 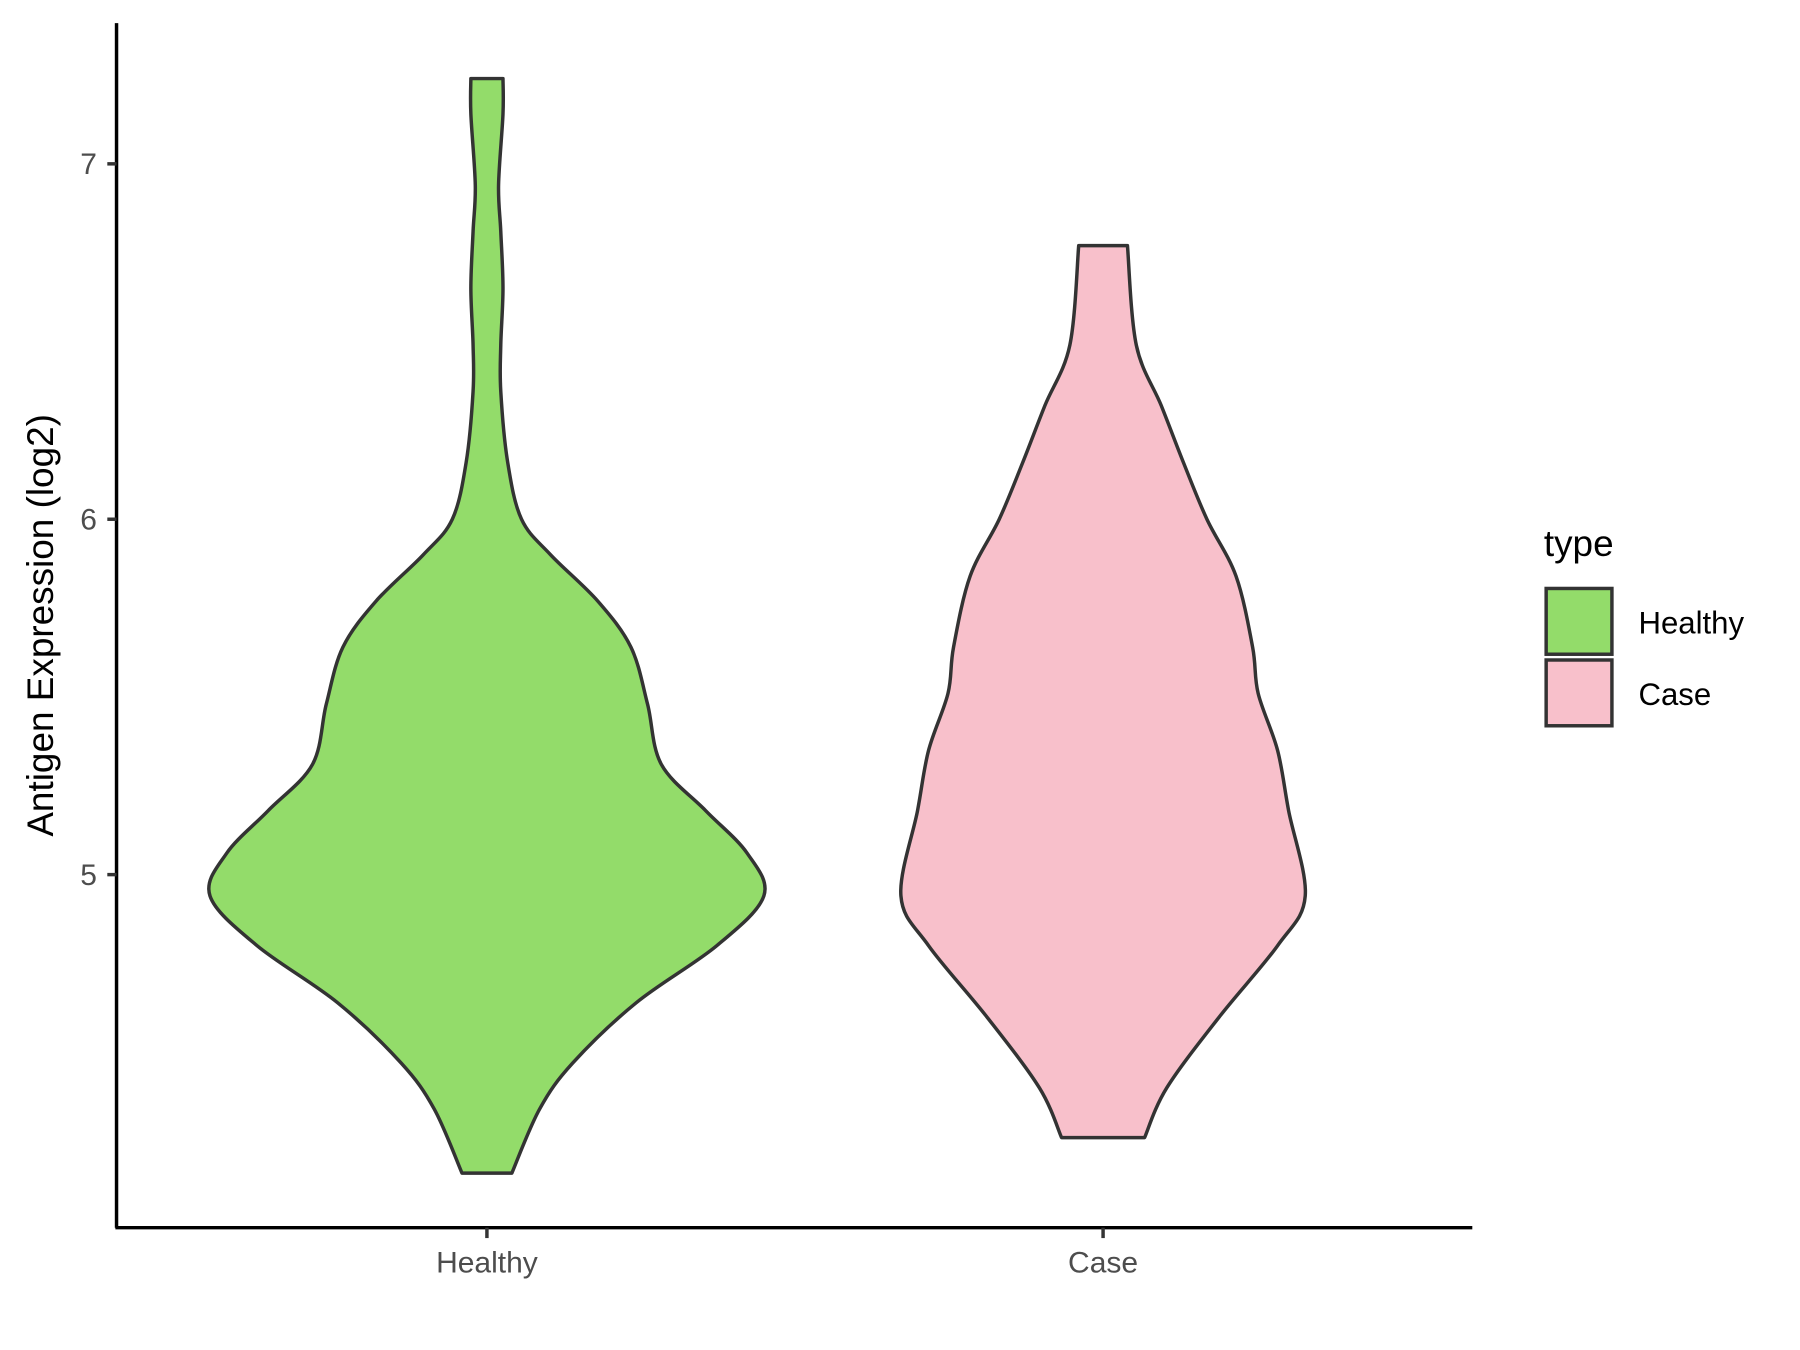 I want to click on y-tick-label: 5, so click(x=88, y=875).